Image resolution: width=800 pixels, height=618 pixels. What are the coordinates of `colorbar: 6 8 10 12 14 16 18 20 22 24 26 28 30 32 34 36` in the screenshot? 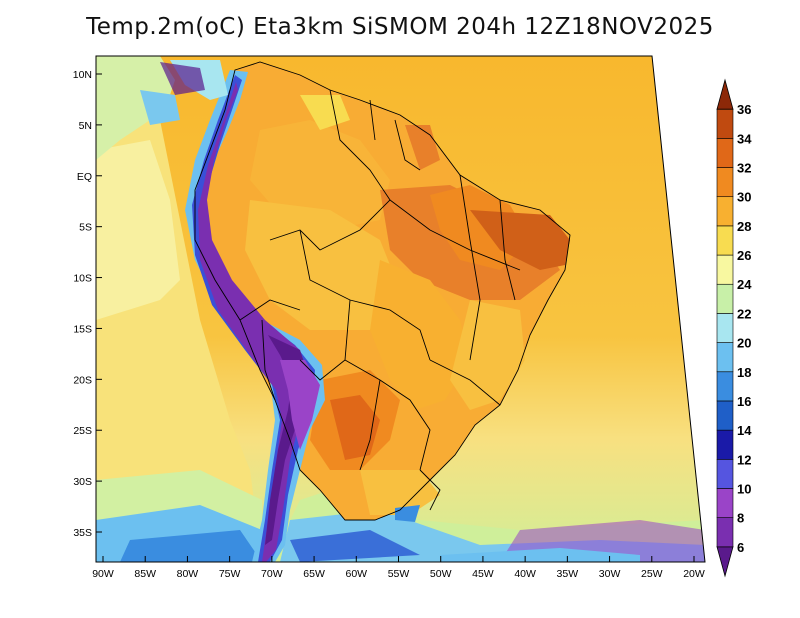 It's located at (734, 328).